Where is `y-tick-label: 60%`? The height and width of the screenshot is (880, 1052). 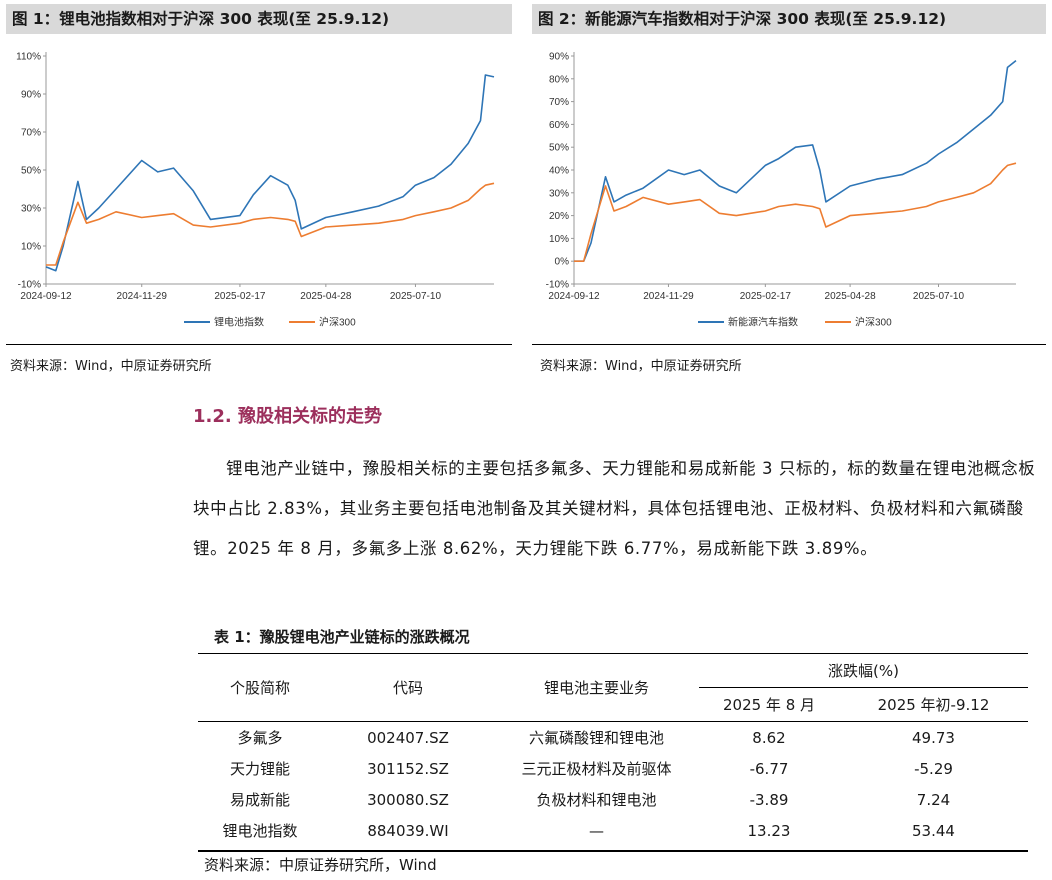 y-tick-label: 60% is located at coordinates (559, 125).